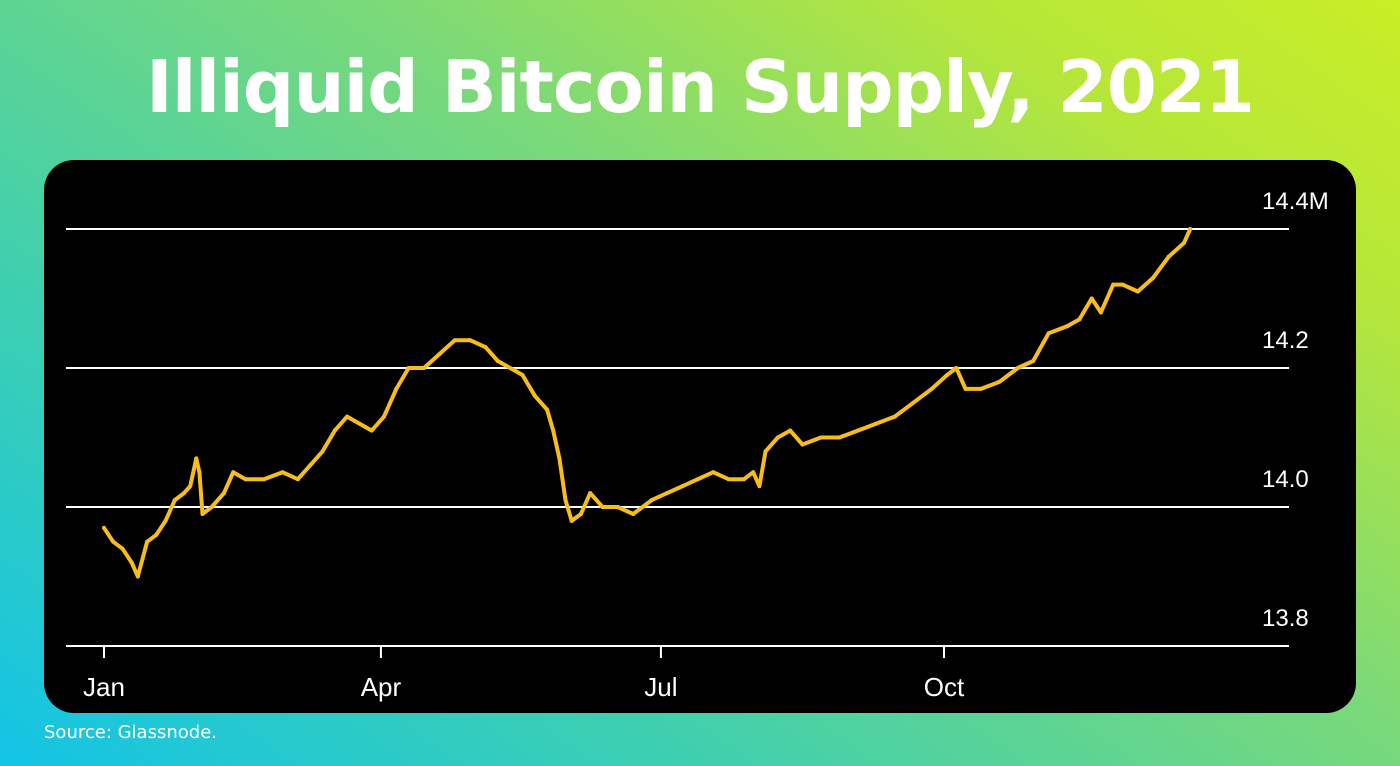 The width and height of the screenshot is (1400, 766). Describe the element at coordinates (130, 732) in the screenshot. I see `source-note: Source: Glassnode.` at that location.